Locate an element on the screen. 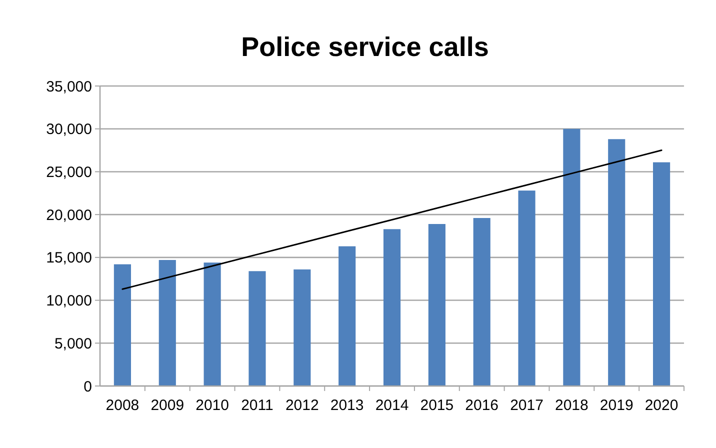 This screenshot has width=716, height=448. x-tick-label: 2015 is located at coordinates (437, 405).